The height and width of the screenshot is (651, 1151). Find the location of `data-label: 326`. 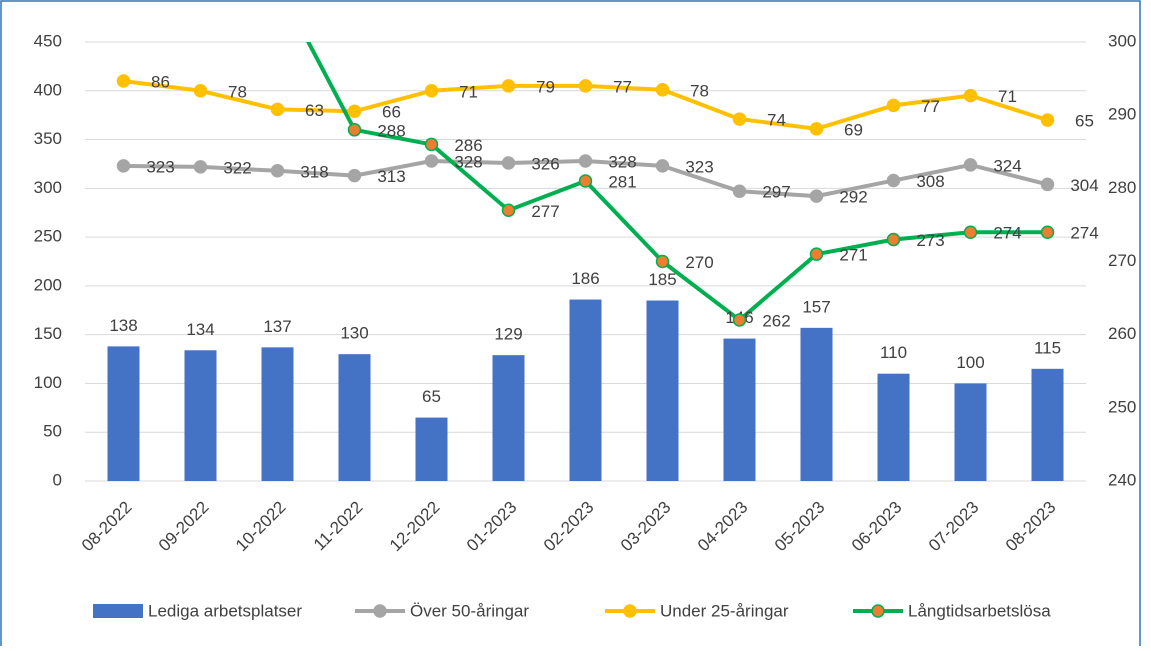

data-label: 326 is located at coordinates (545, 163).